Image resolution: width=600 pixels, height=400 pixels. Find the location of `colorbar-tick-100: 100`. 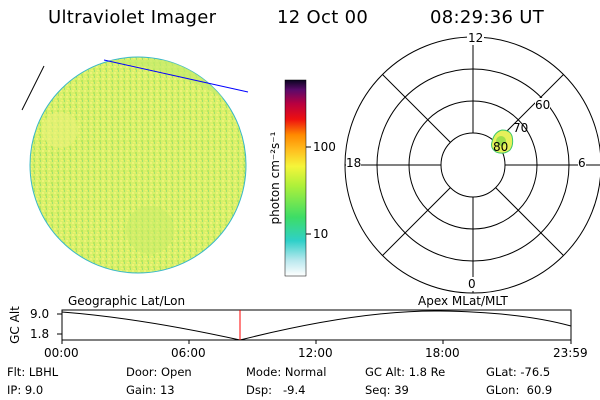

colorbar-tick-100: 100 is located at coordinates (324, 147).